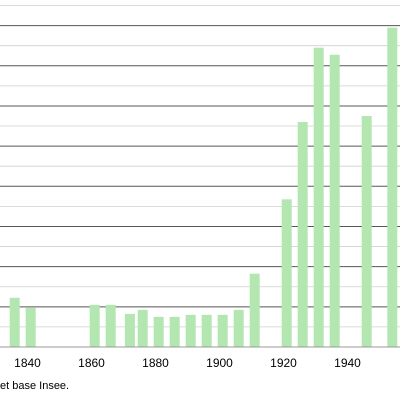 The image size is (400, 400). I want to click on x-tick-label: 1880, so click(155, 363).